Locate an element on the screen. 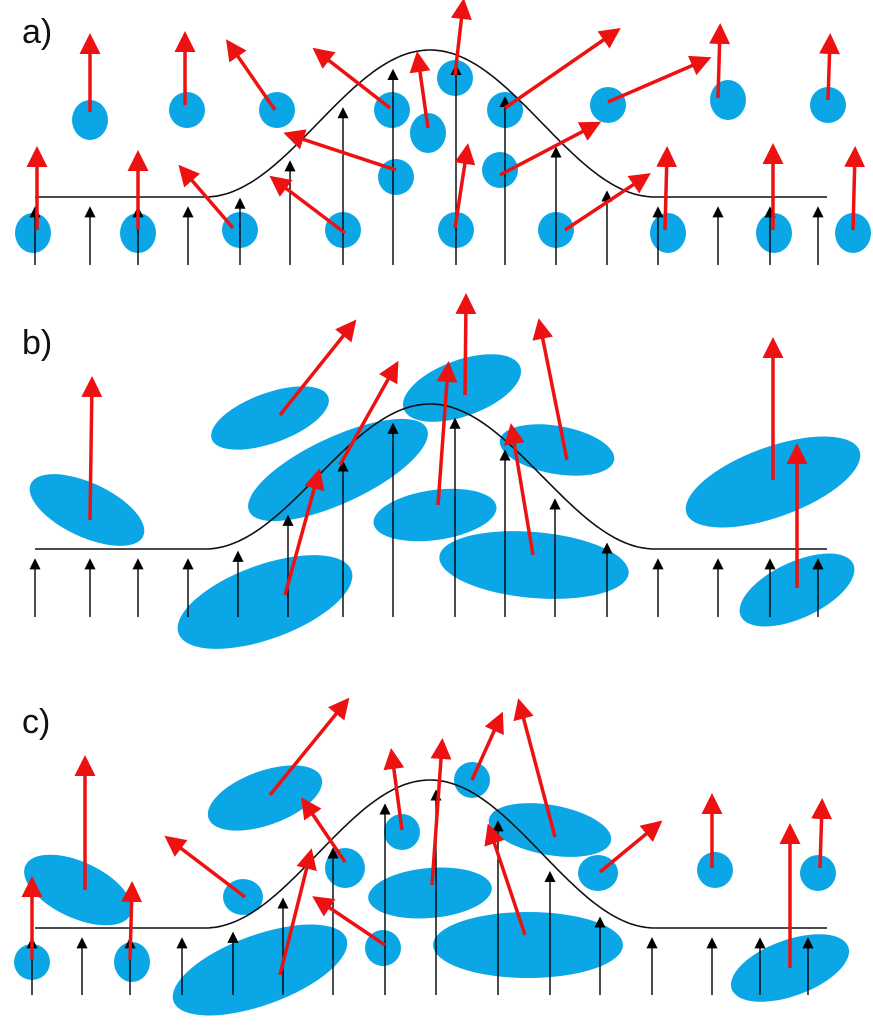 The height and width of the screenshot is (1031, 873). panel-label: b) is located at coordinates (37, 343).